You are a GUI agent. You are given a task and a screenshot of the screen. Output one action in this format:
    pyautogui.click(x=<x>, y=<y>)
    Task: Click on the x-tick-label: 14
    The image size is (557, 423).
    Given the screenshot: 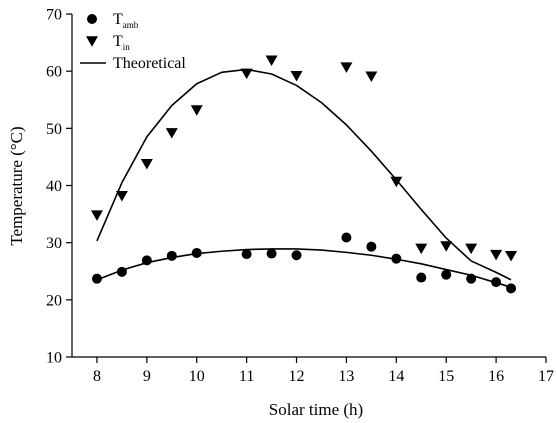 What is the action you would take?
    pyautogui.click(x=396, y=376)
    